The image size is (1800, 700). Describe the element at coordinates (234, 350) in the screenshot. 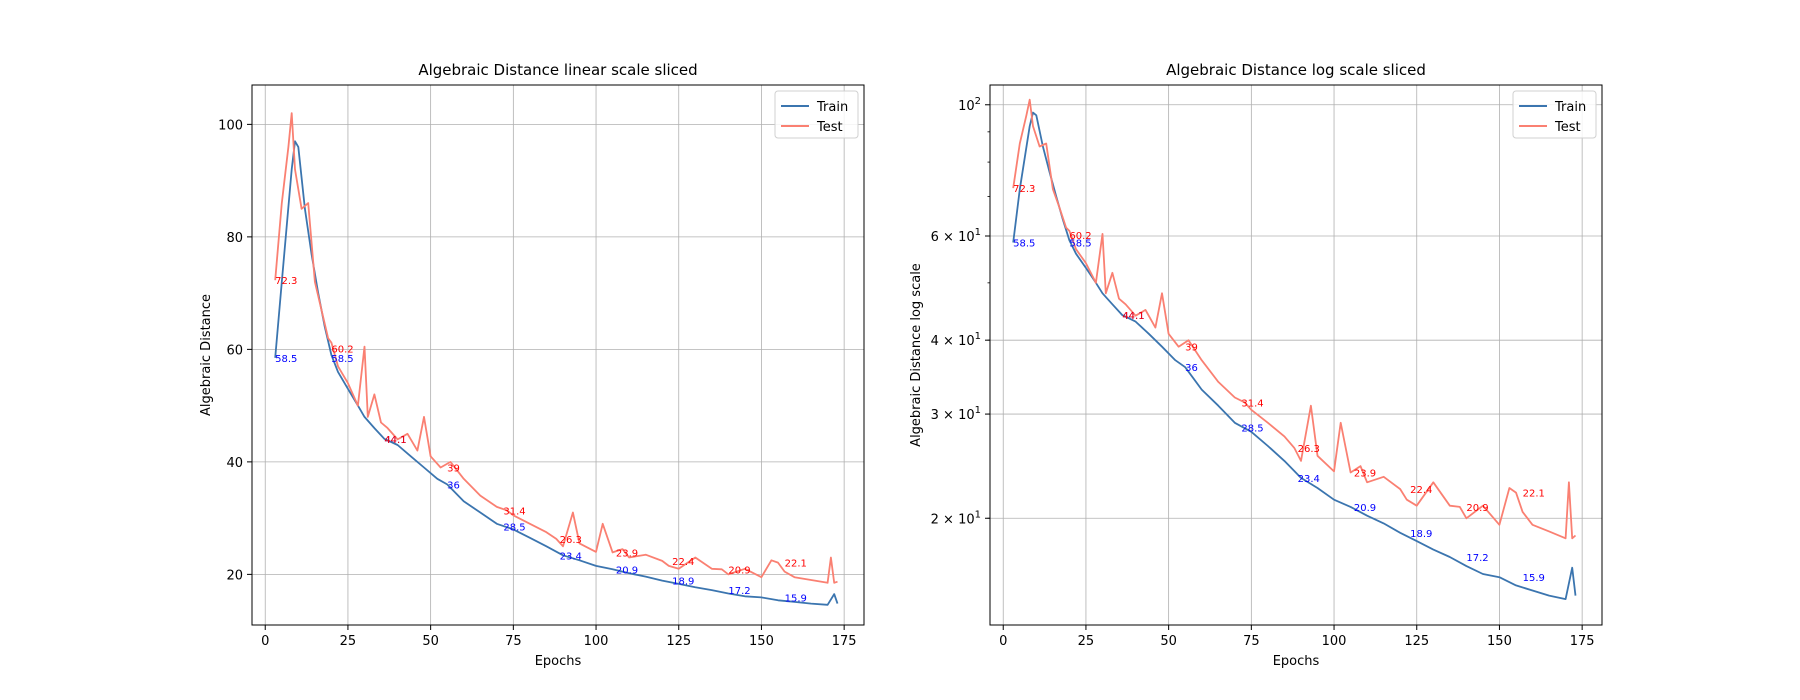

I see `y-tick-label: 60` at that location.